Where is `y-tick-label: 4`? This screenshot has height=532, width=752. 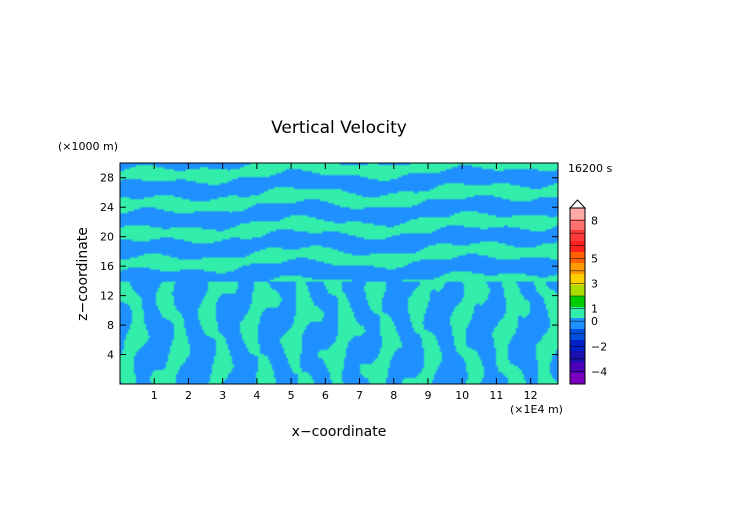
y-tick-label: 4 is located at coordinates (110, 355).